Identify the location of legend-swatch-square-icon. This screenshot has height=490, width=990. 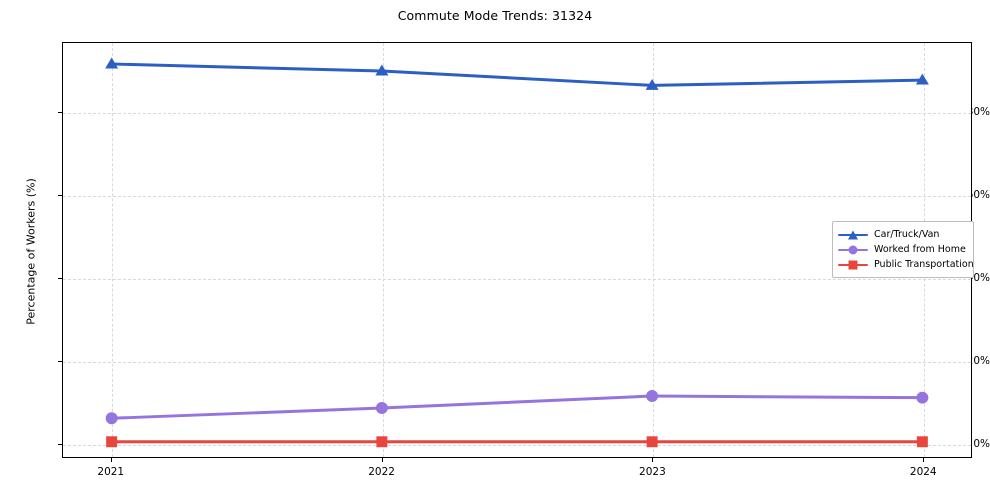
(853, 265).